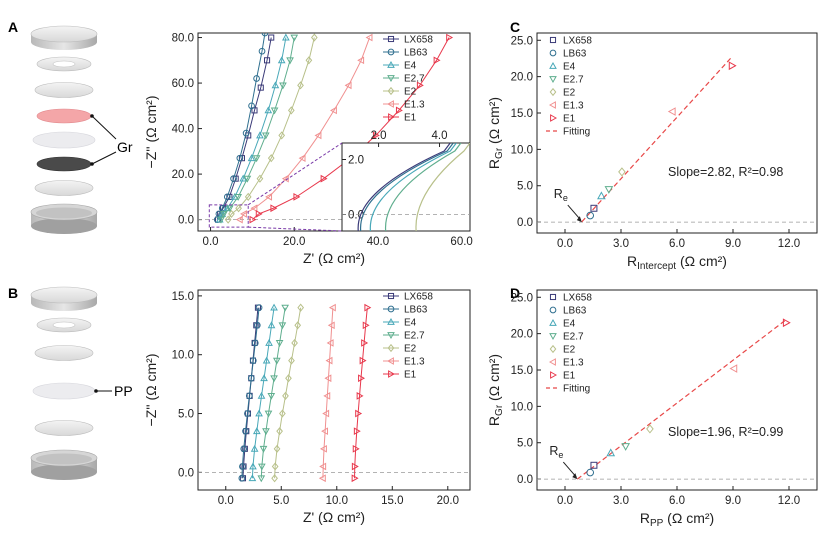  What do you see at coordinates (565, 244) in the screenshot?
I see `chart-c-xtick-label-0: 0.0` at bounding box center [565, 244].